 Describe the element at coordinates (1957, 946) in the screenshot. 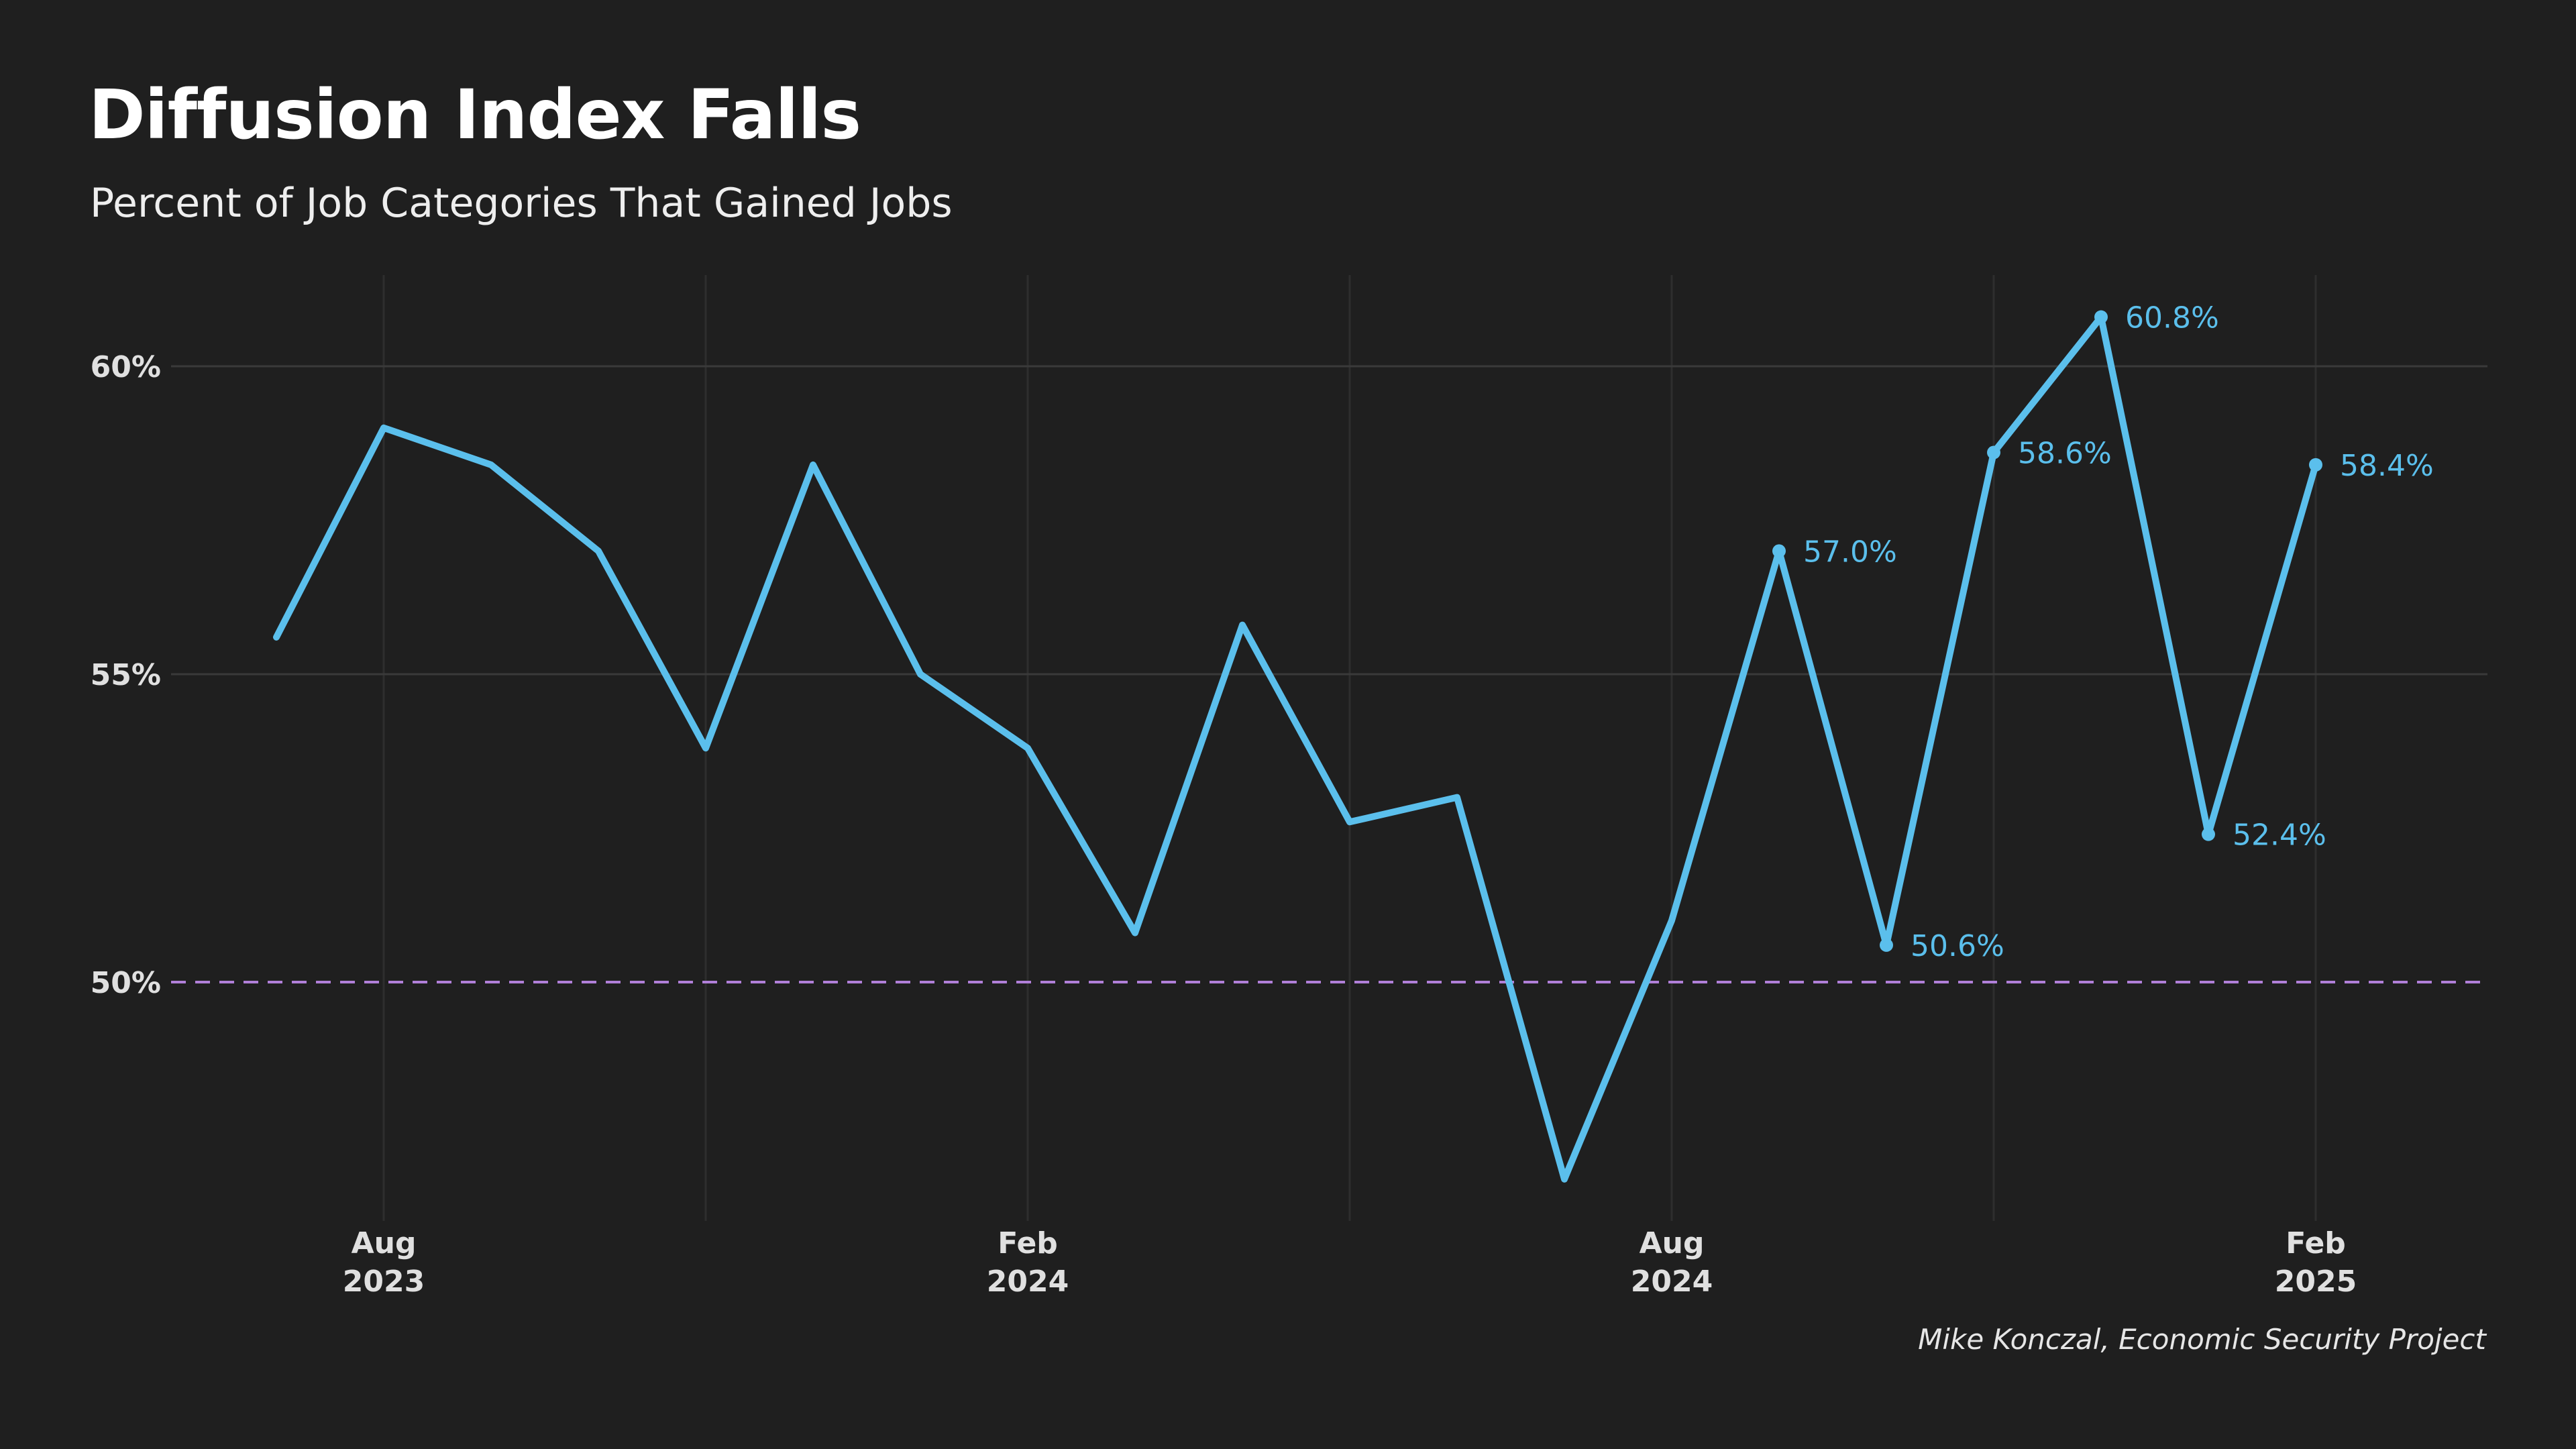

I see `data-label: 50.6%` at that location.